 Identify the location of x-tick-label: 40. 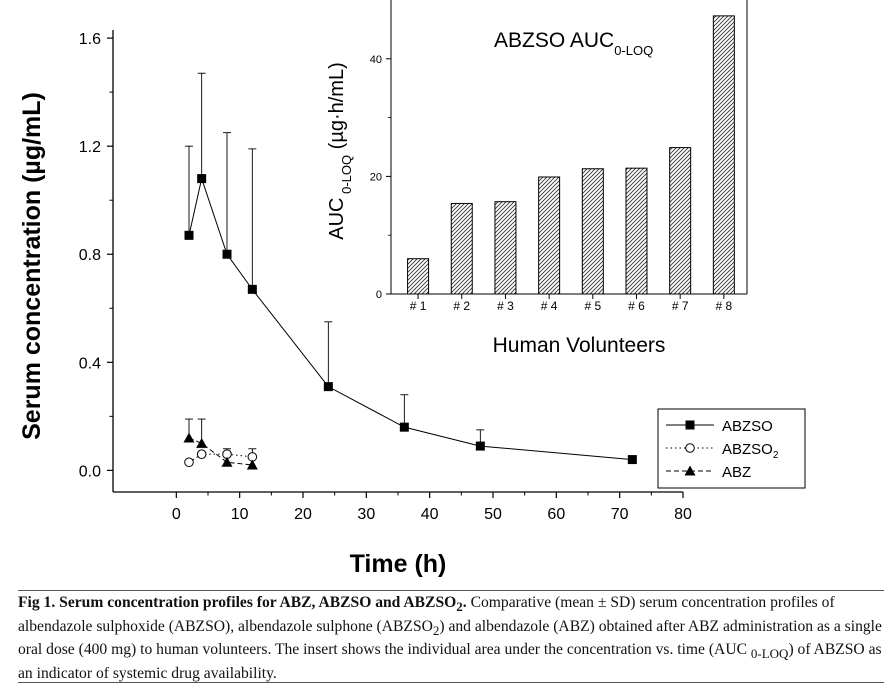
(430, 514).